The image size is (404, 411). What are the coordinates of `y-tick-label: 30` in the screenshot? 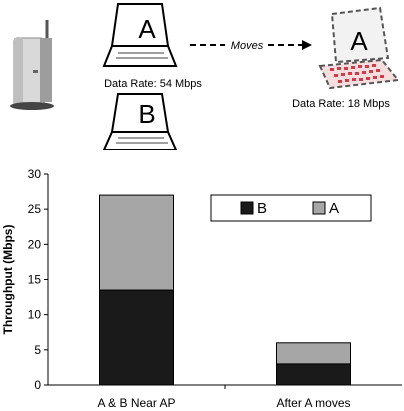 It's located at (35, 174).